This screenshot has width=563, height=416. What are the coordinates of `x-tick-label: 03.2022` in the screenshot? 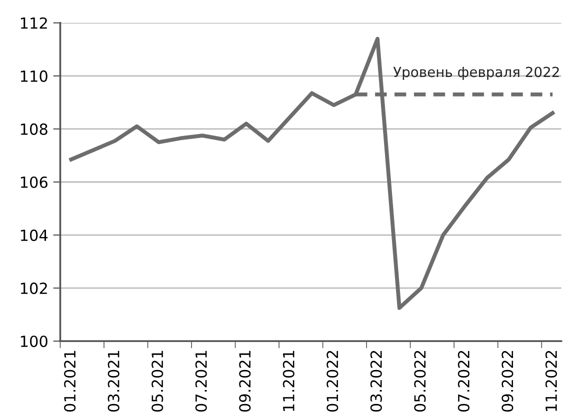 It's located at (376, 381).